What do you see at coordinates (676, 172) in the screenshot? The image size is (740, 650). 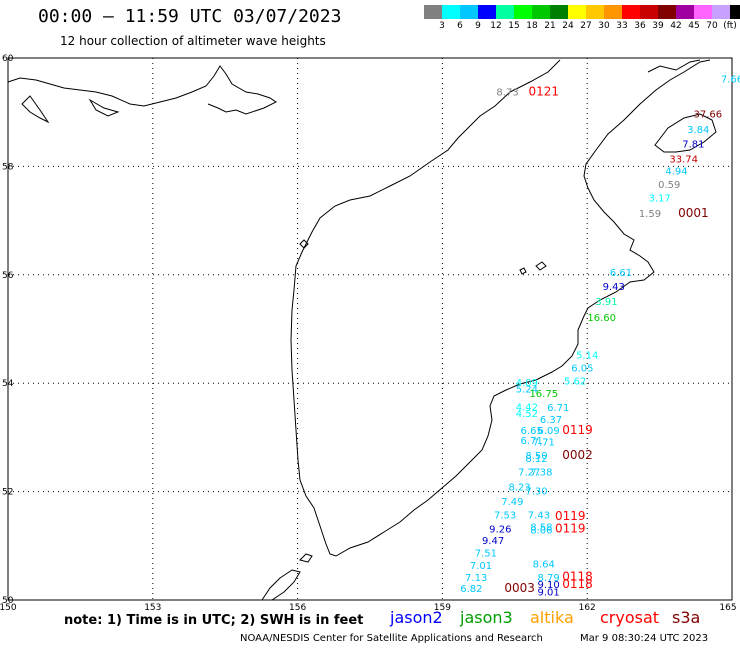 I see `wave-height-label: 4.94` at bounding box center [676, 172].